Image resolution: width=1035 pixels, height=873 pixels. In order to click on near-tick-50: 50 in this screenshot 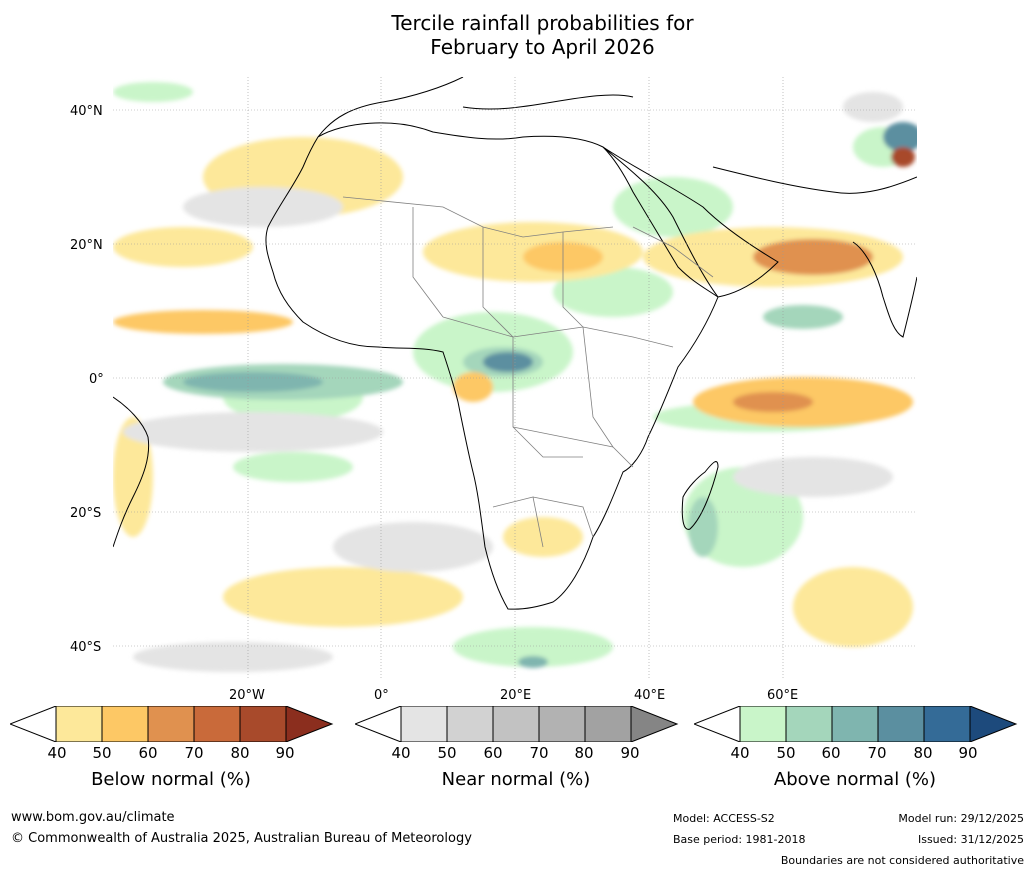, I will do `click(447, 753)`.